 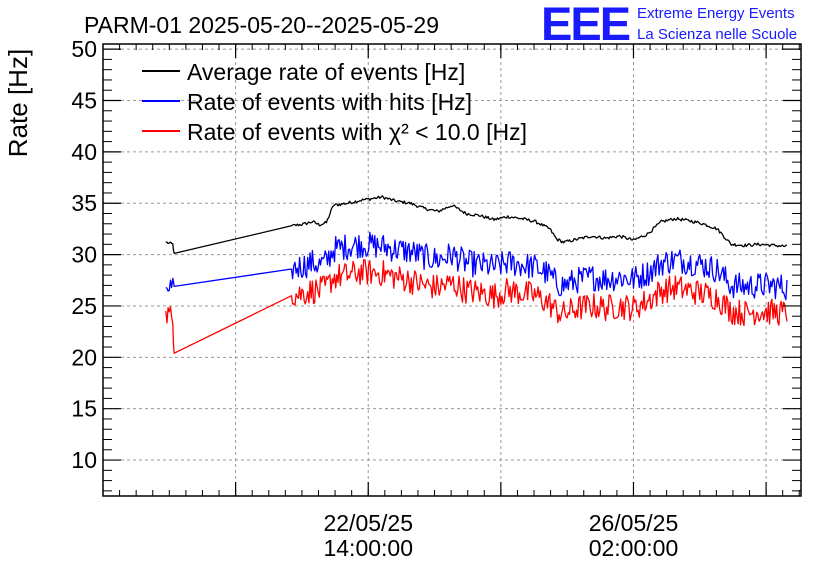 What do you see at coordinates (84, 306) in the screenshot?
I see `y-tick-label: 25` at bounding box center [84, 306].